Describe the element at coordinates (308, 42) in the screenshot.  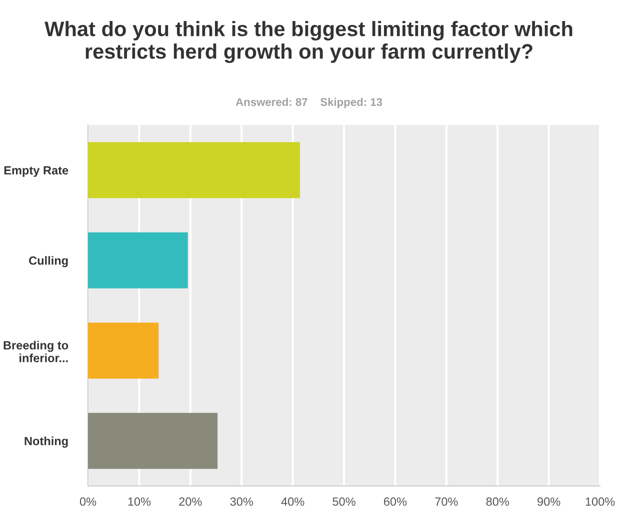
I see `chart-title: What do you think is the biggest limiting factor which restricts herd growth on your farm currently?` at that location.